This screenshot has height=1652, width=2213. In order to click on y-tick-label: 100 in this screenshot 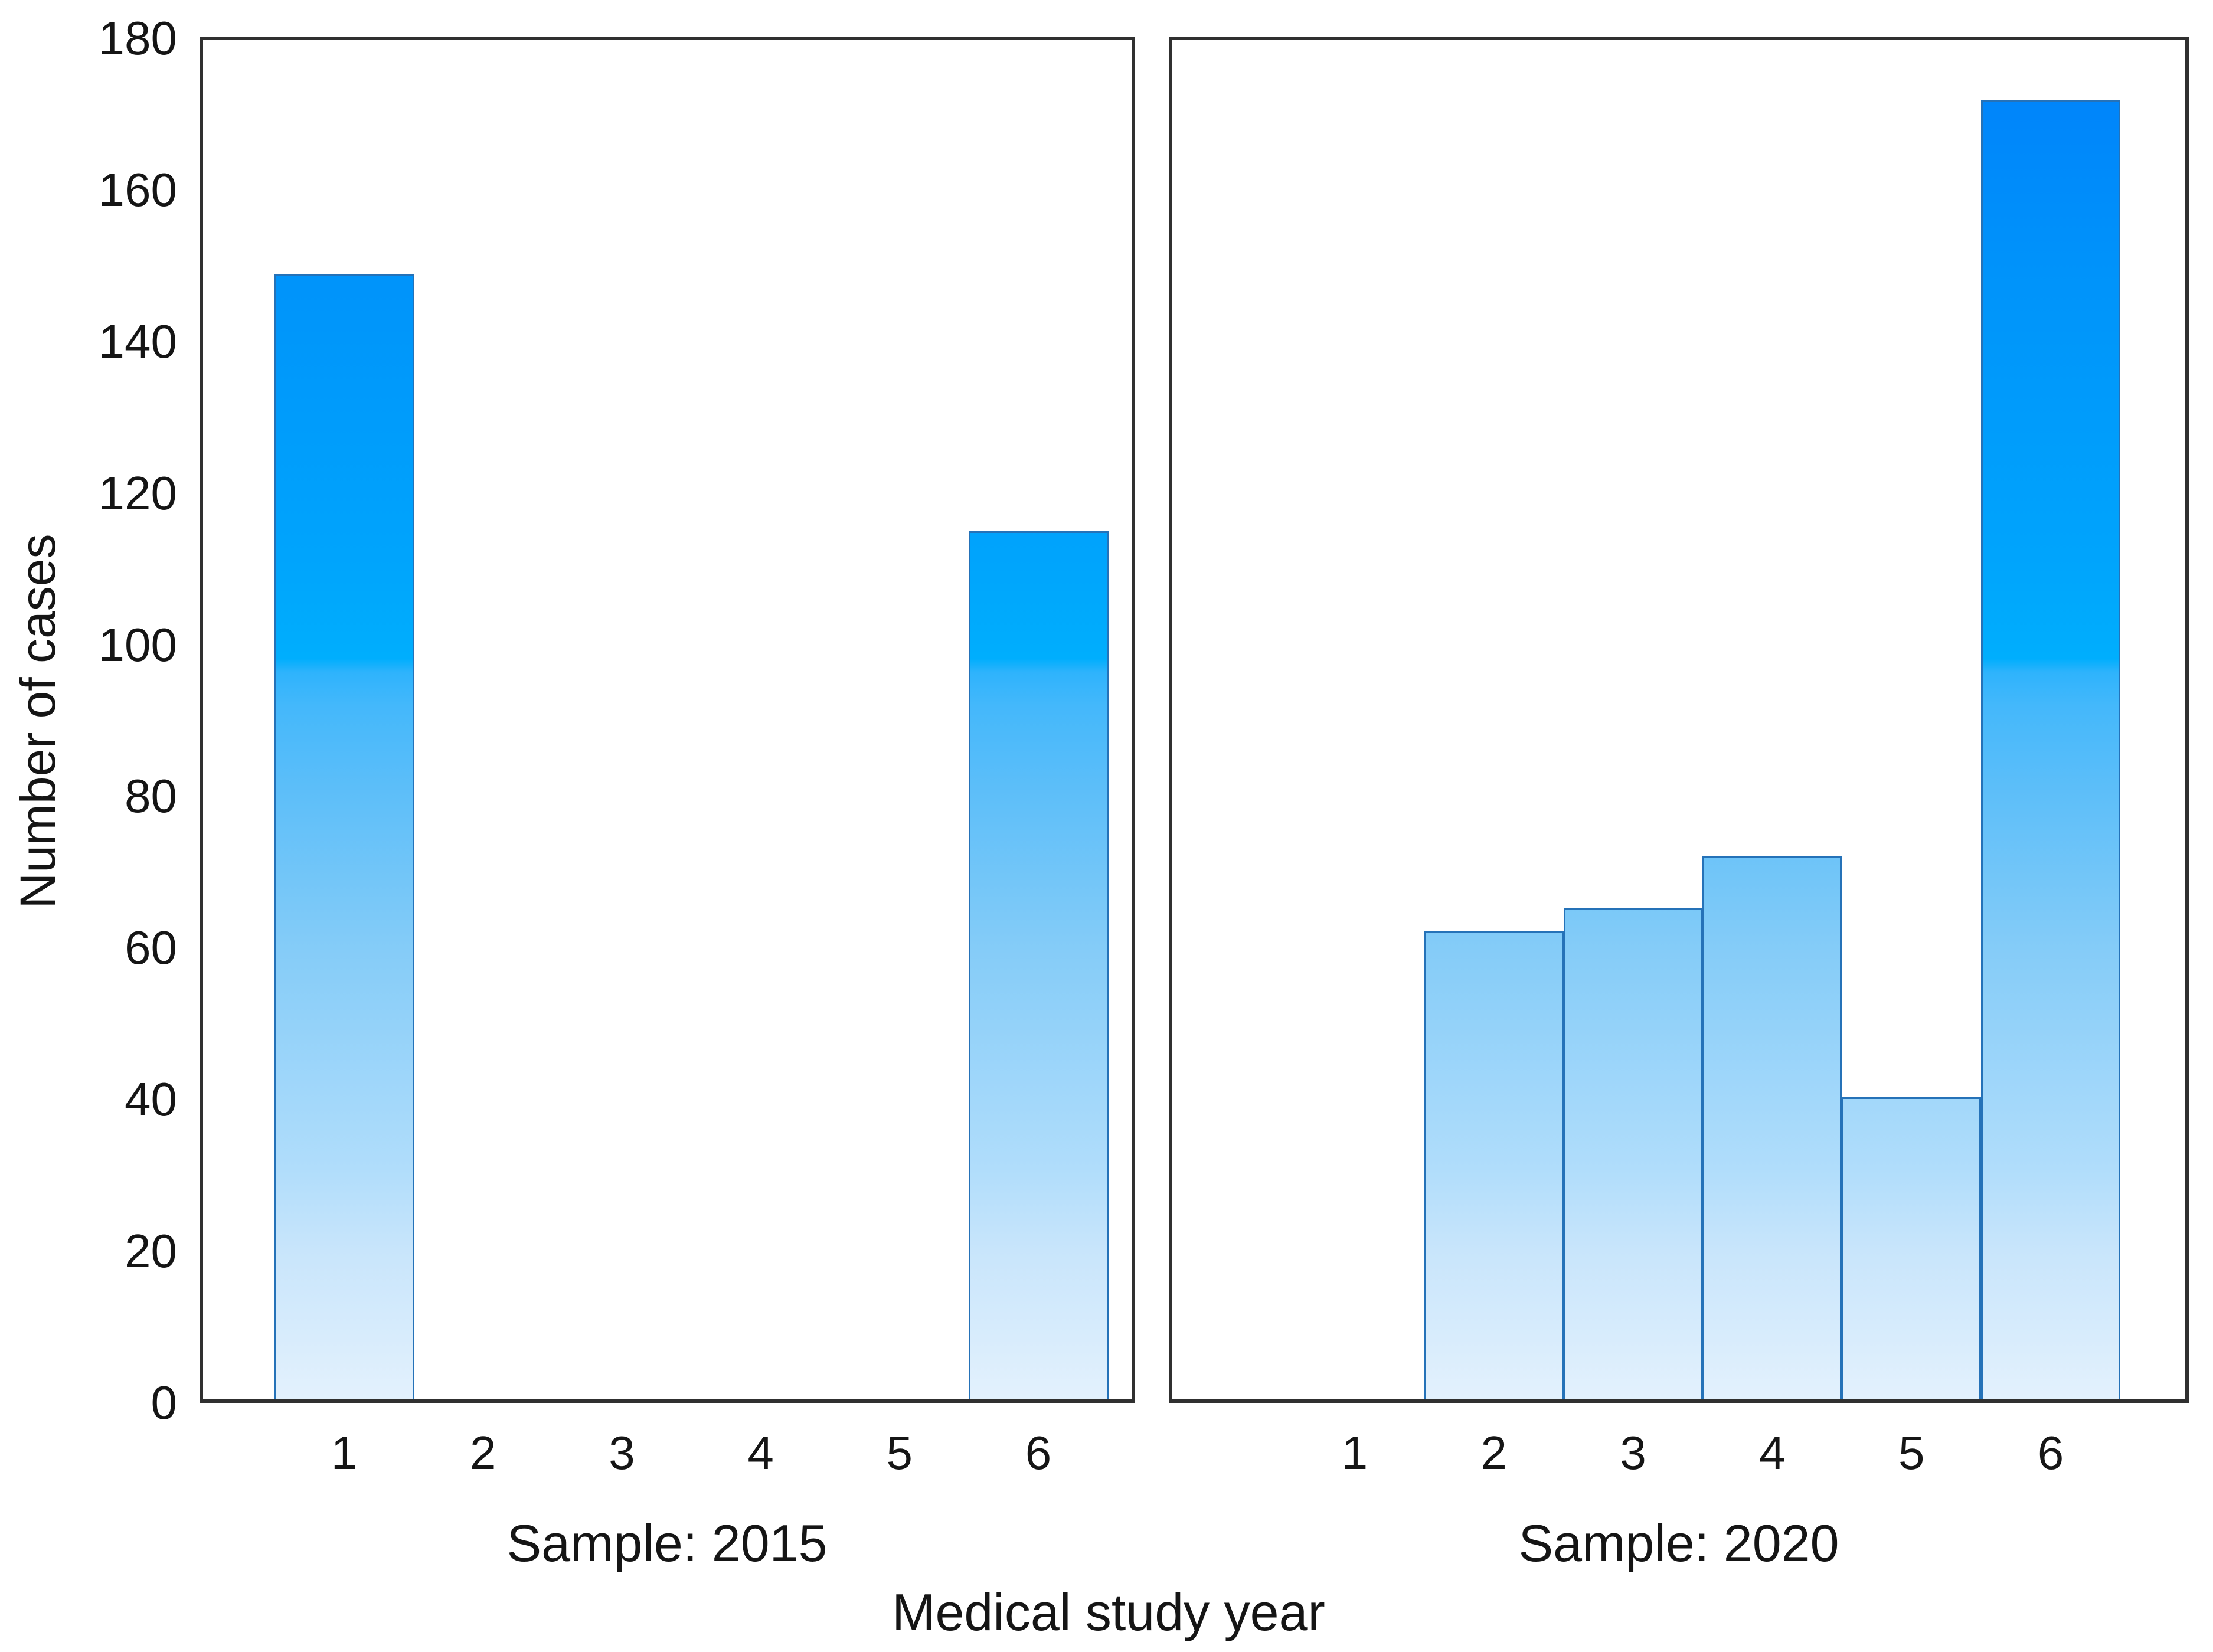, I will do `click(137, 644)`.